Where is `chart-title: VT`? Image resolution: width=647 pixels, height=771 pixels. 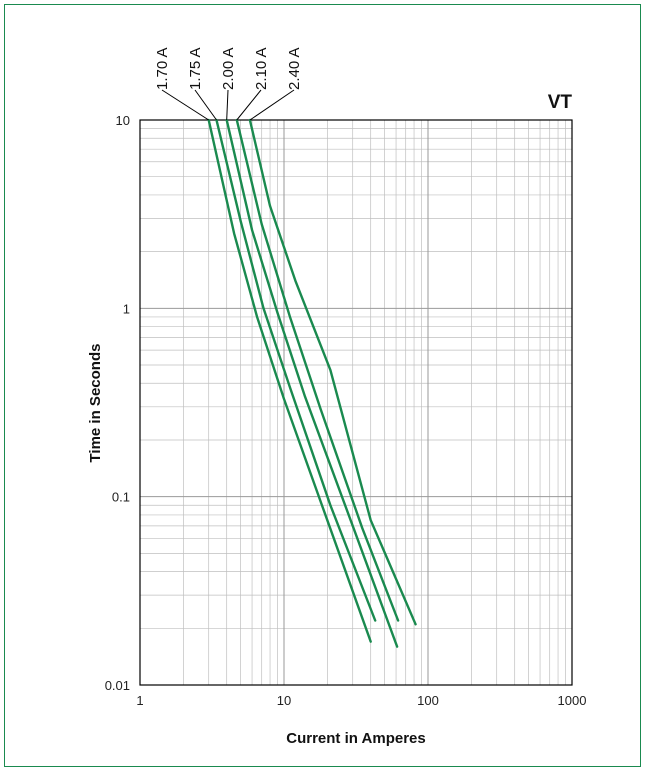
chart-title: VT is located at coordinates (560, 102).